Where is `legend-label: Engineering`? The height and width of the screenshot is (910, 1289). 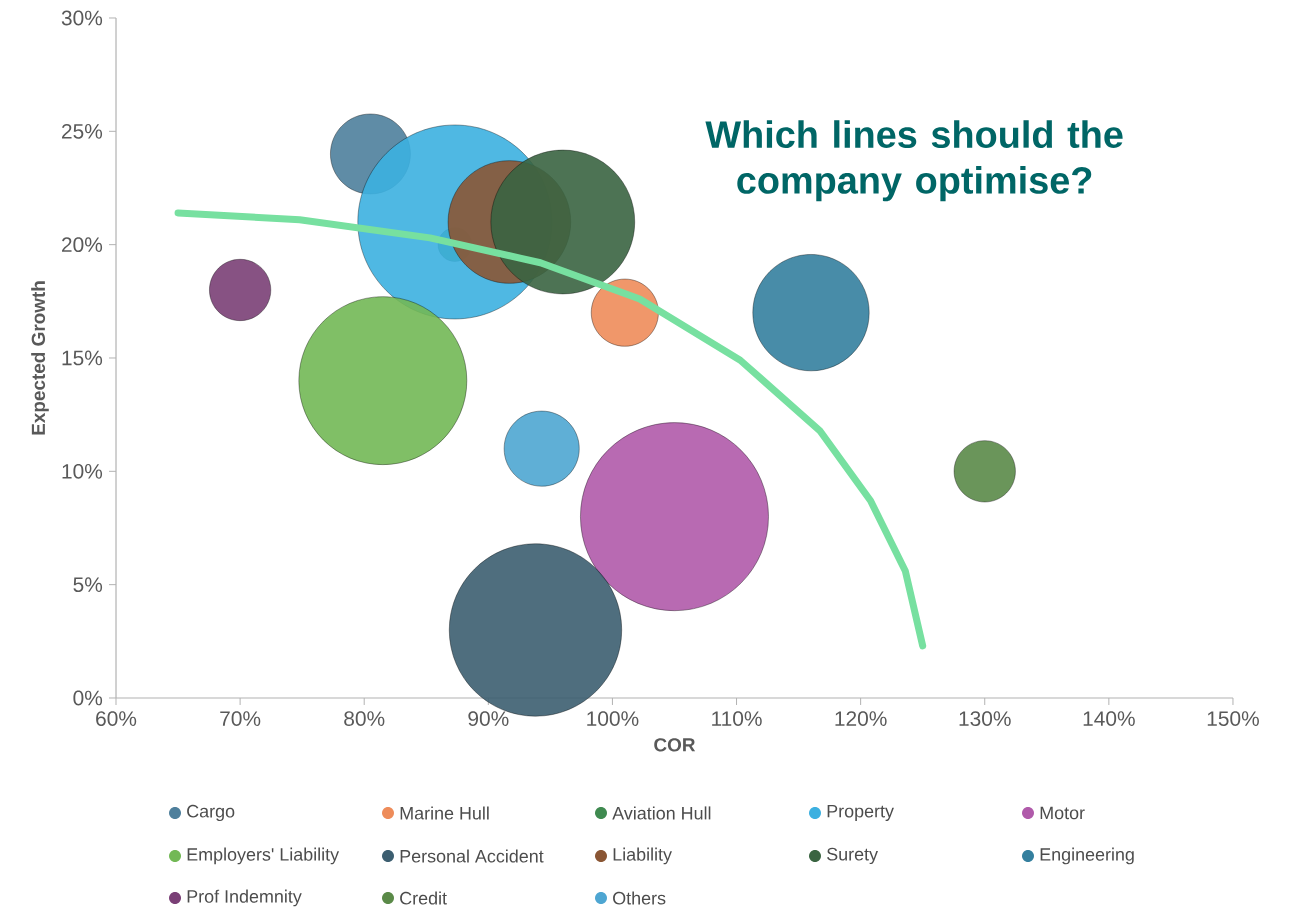
legend-label: Engineering is located at coordinates (1087, 856).